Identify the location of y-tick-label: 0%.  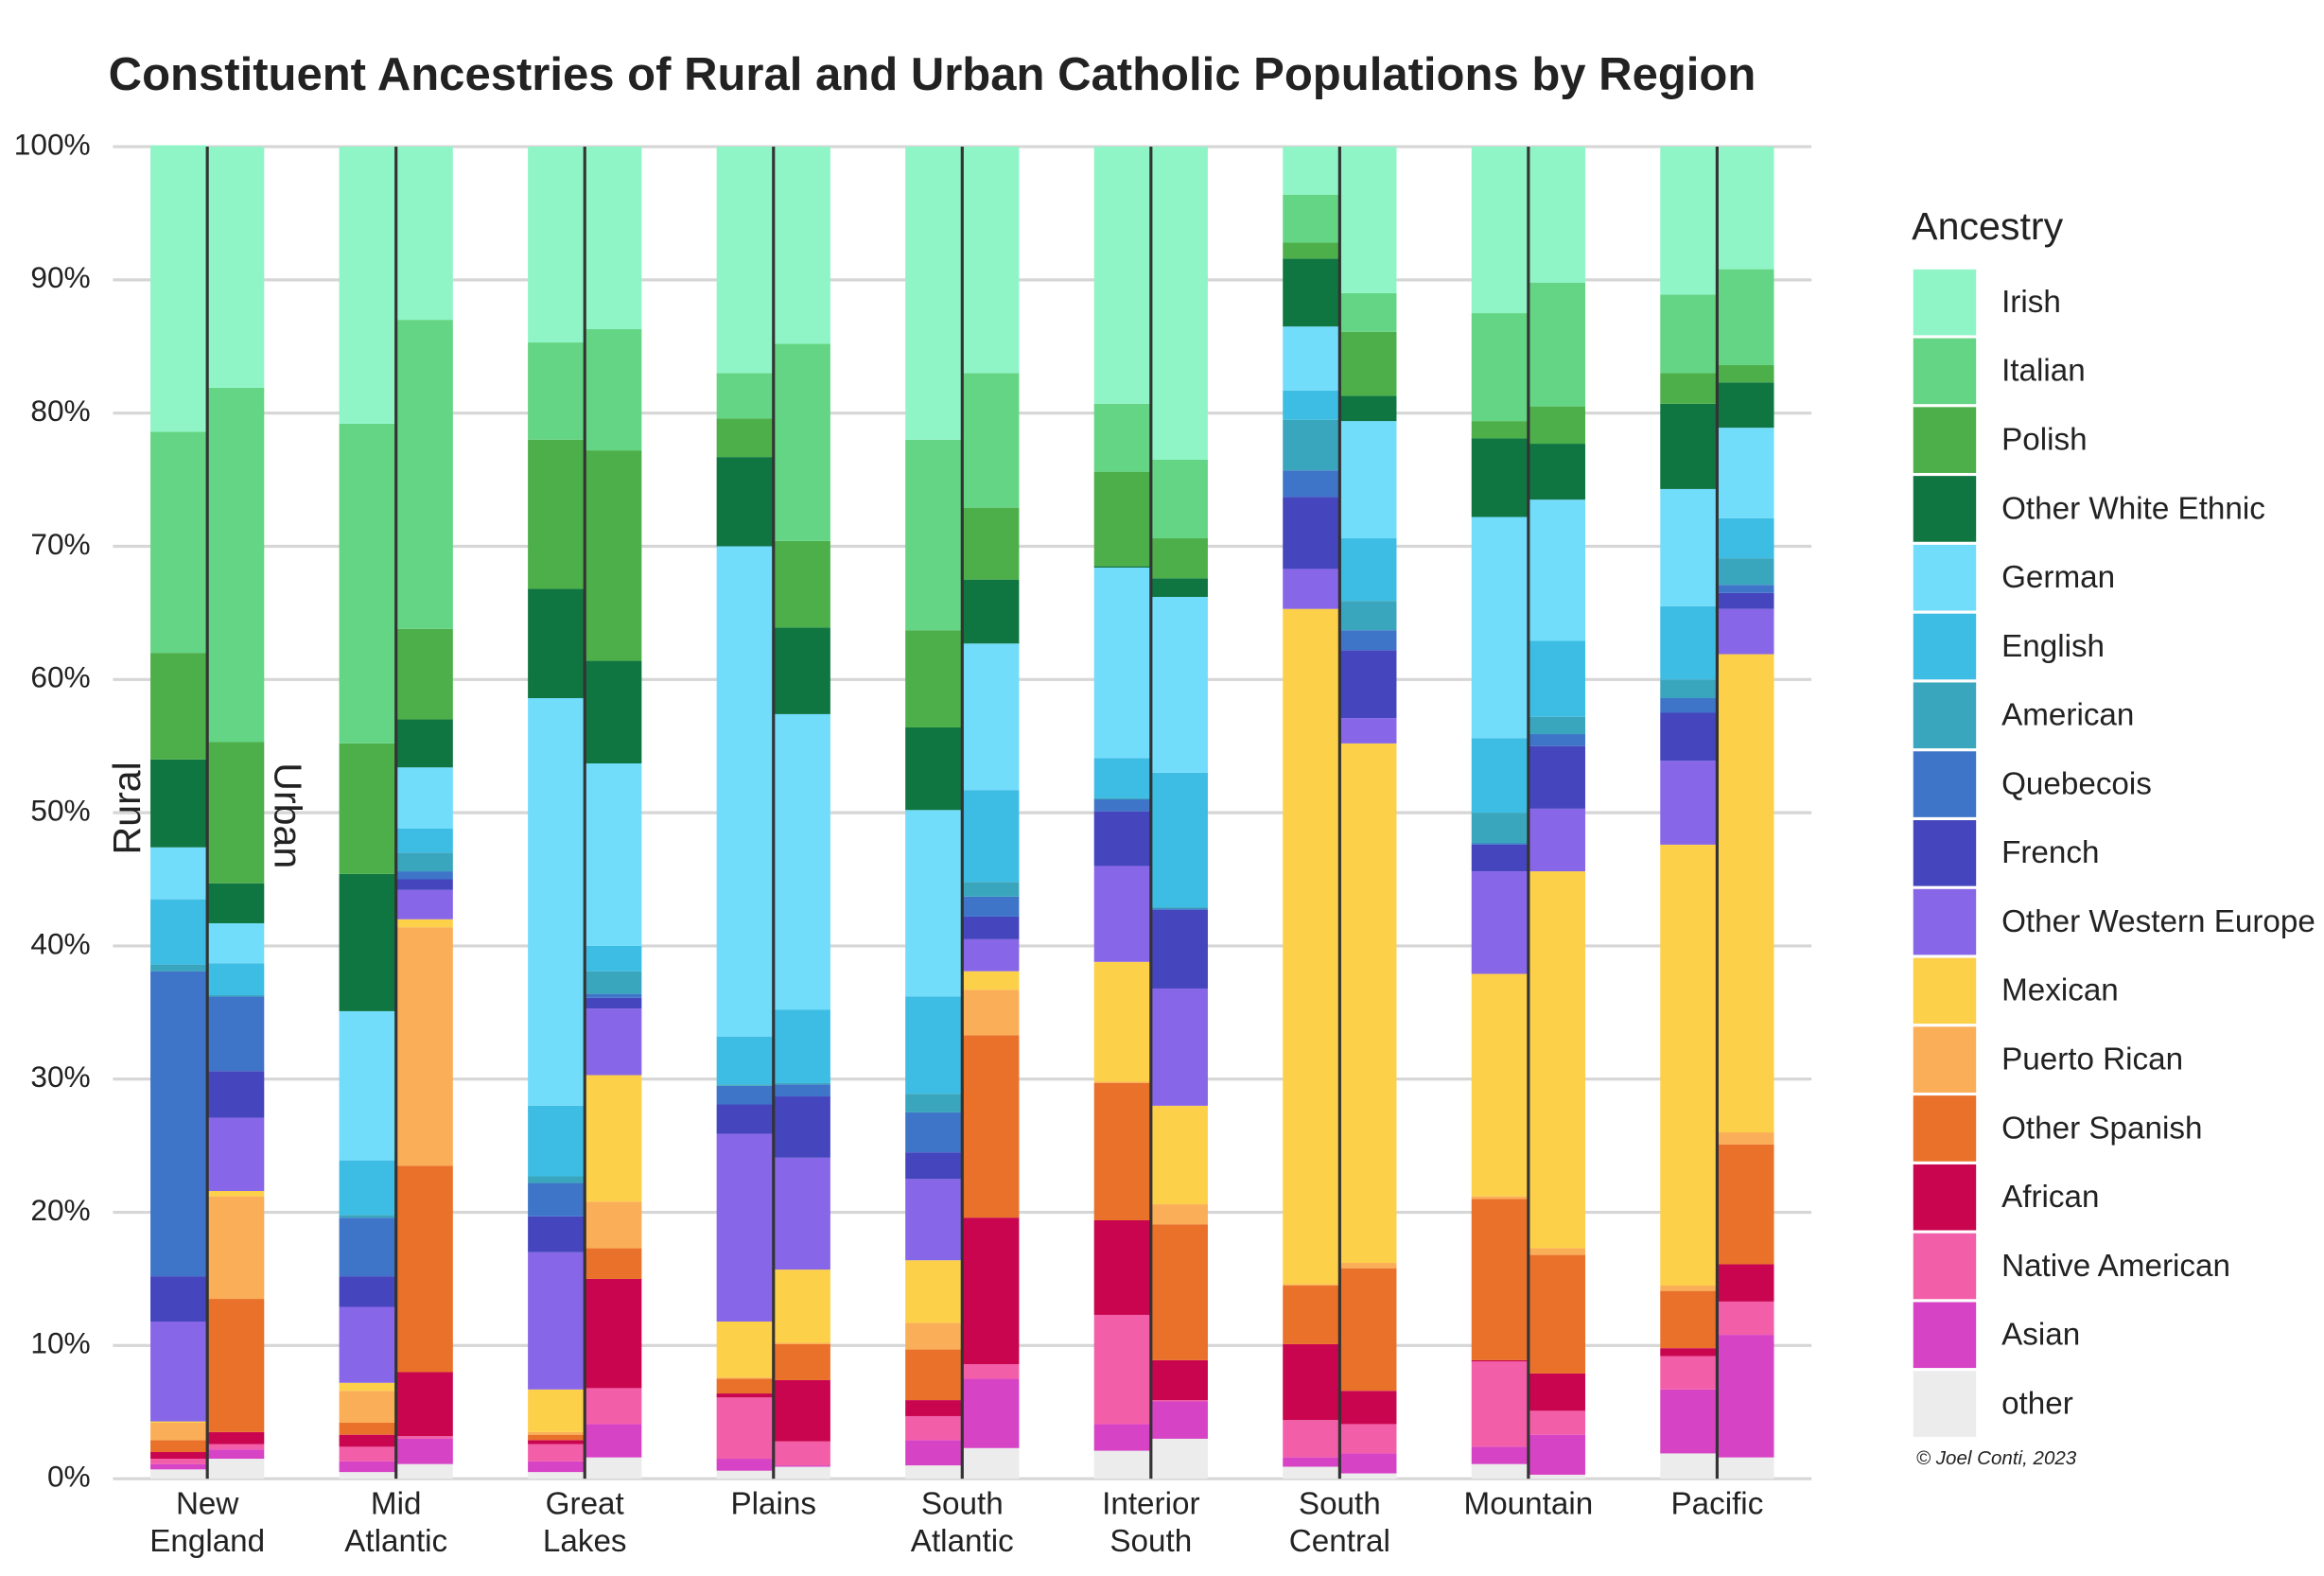
(69, 1477).